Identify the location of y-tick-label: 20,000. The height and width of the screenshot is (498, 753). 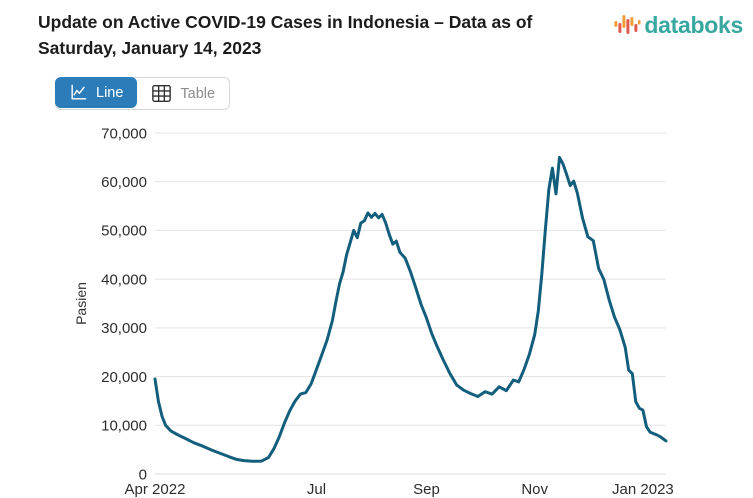
(124, 377).